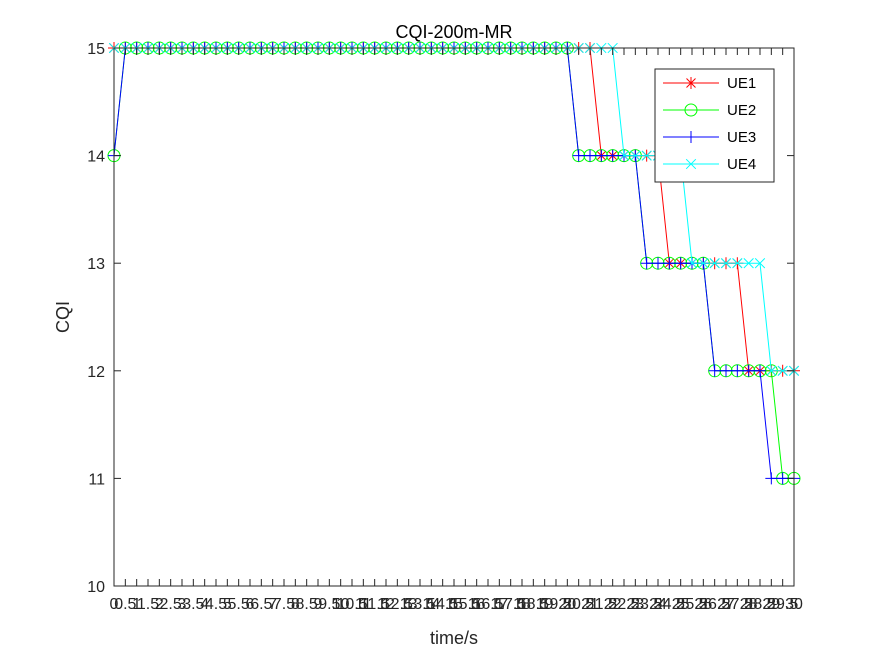  What do you see at coordinates (613, 604) in the screenshot?
I see `x-tick-label: 22` at bounding box center [613, 604].